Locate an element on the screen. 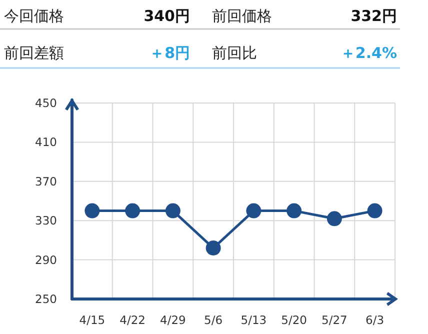 This screenshot has width=428, height=334. text: 今回価格 is located at coordinates (34, 16).